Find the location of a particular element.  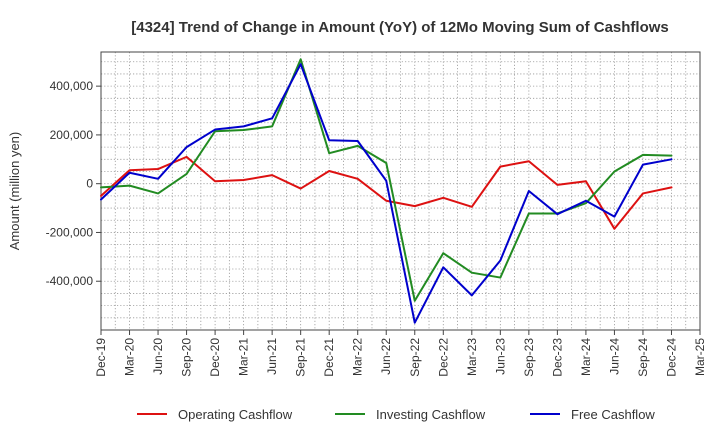

y-tick-label: -200,000 is located at coordinates (70, 232).